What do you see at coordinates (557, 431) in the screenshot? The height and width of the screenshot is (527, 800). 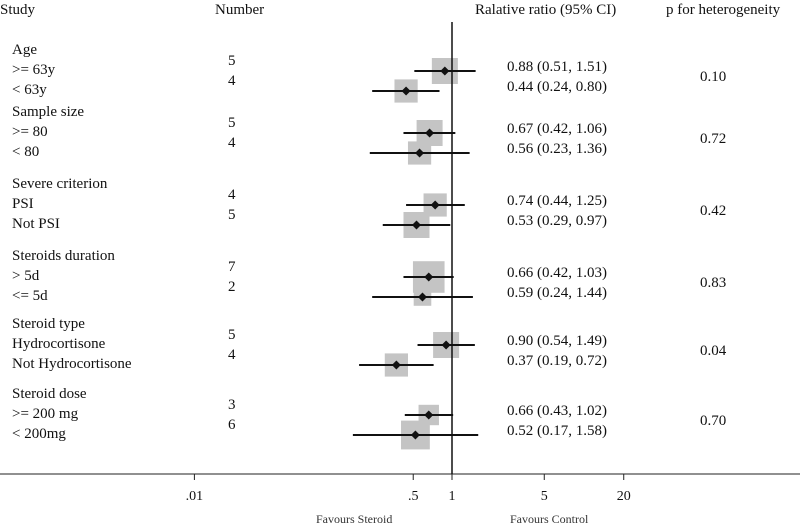 I see `ratio-ci-value: 0.52 (0.17, 1.58)` at bounding box center [557, 431].